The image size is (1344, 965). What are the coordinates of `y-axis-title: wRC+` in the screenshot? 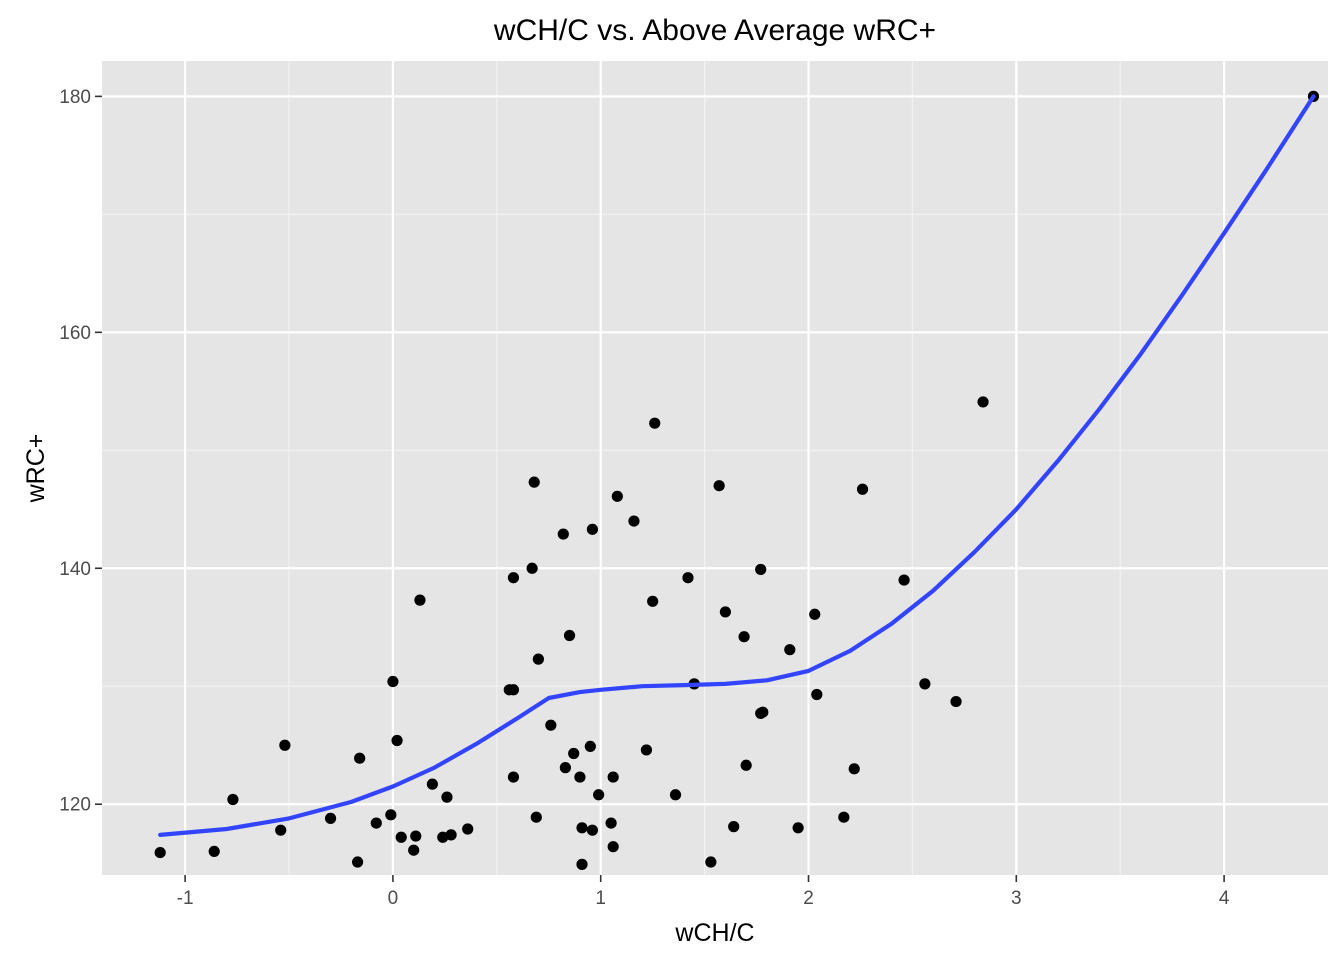 It's located at (36, 469).